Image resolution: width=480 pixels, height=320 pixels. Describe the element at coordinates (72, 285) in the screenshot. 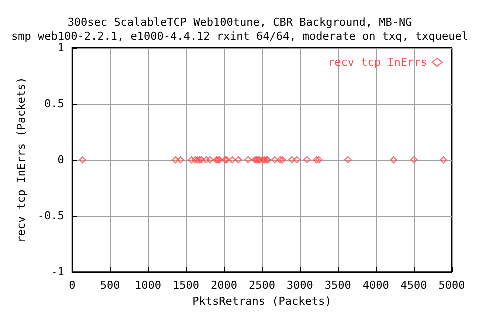

I see `x-tick-label: 0` at that location.